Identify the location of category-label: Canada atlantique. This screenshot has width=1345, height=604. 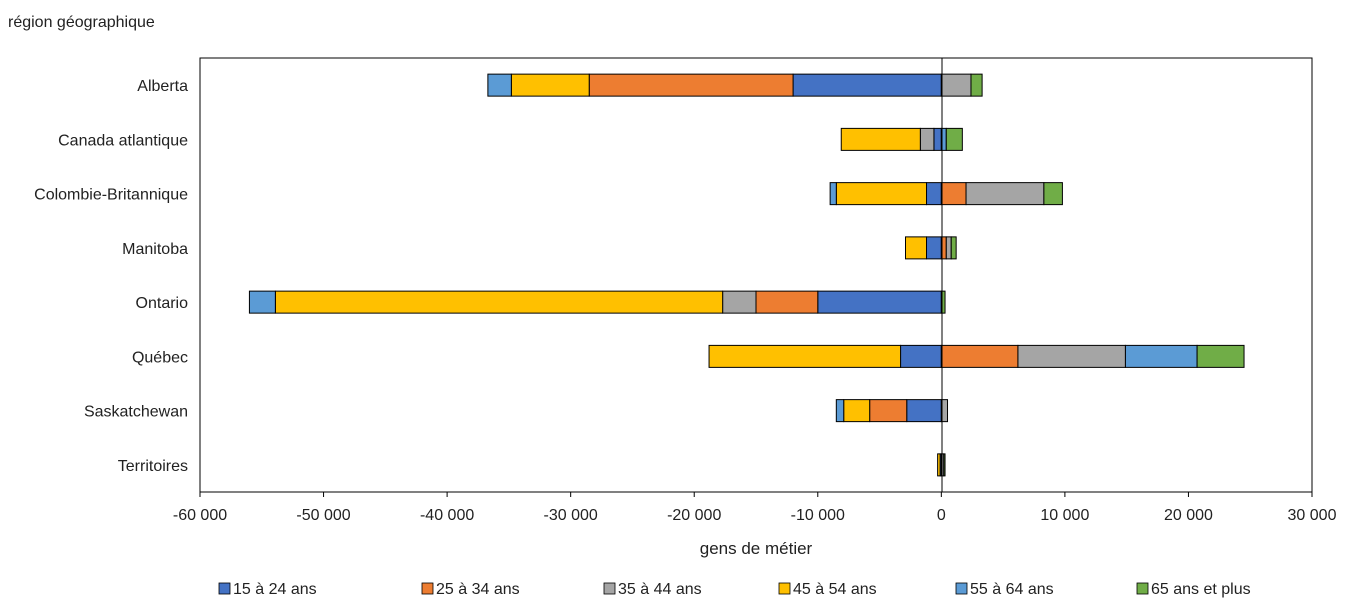
(123, 140).